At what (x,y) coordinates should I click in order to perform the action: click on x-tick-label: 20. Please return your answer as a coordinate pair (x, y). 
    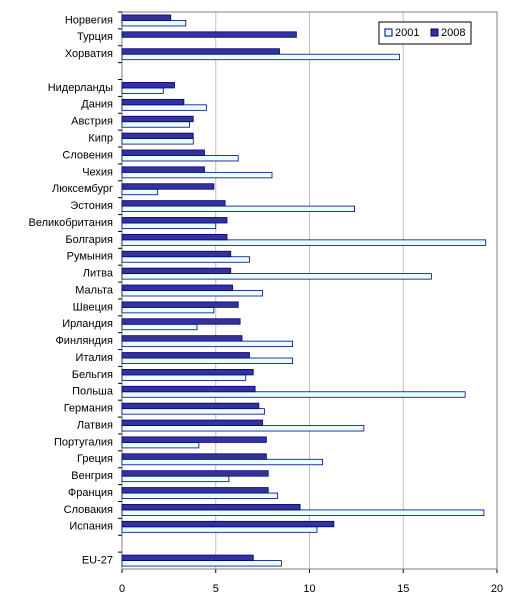
    Looking at the image, I should click on (497, 589).